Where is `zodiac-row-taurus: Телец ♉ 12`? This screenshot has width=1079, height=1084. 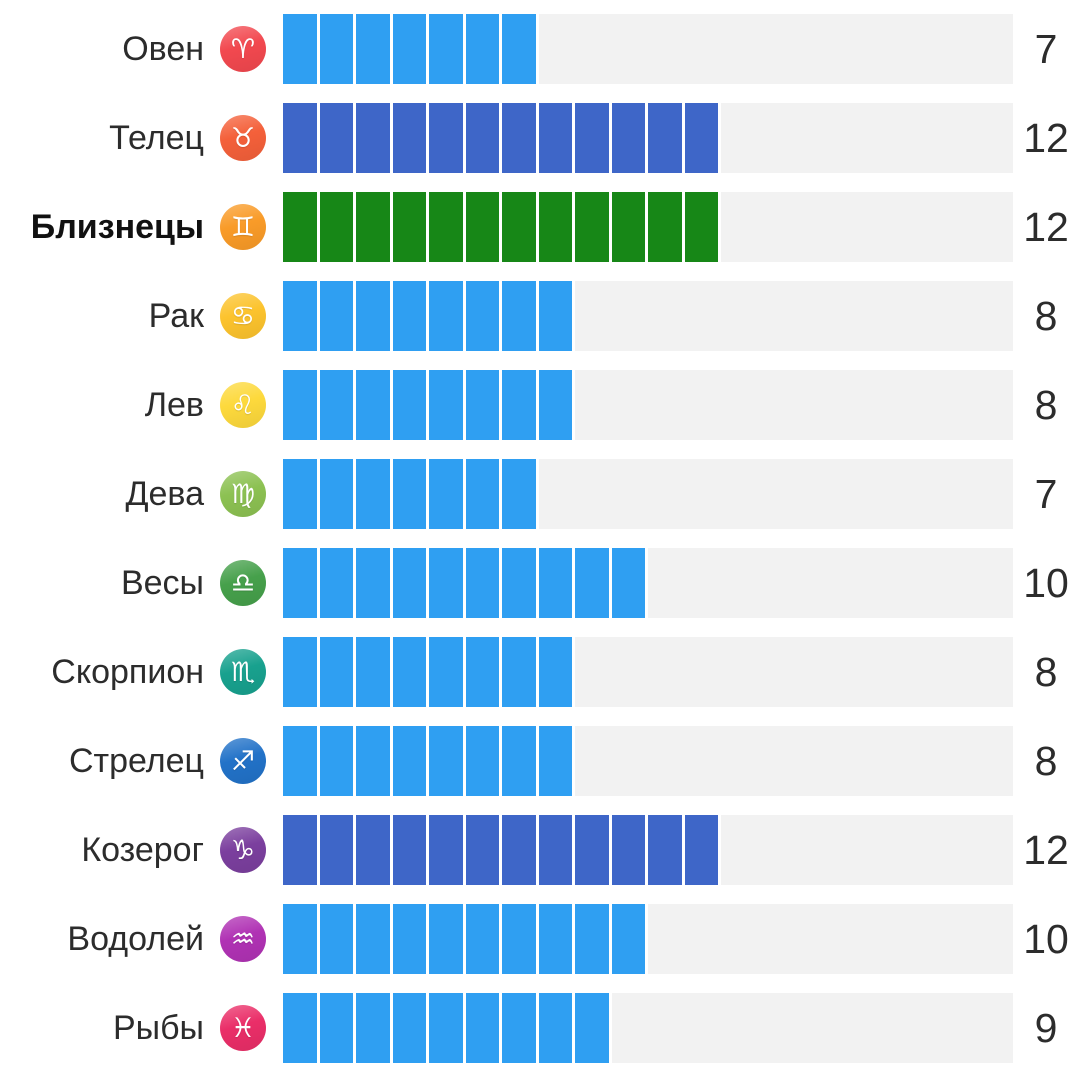
zodiac-row-taurus: Телец ♉ 12 is located at coordinates (539, 138).